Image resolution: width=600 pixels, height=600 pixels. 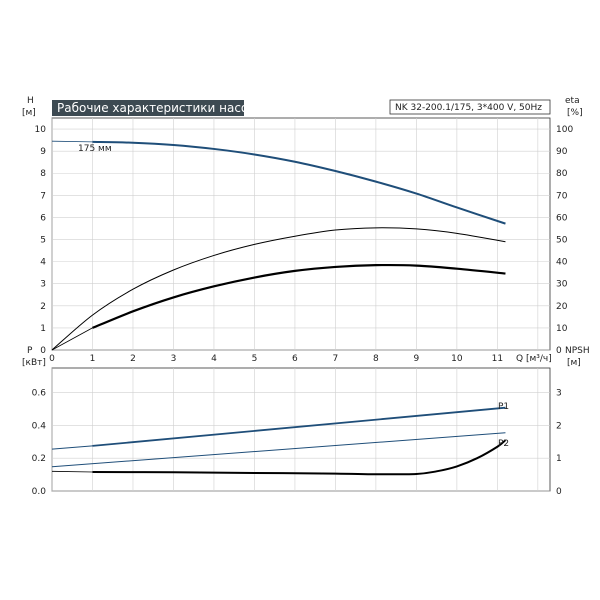 What do you see at coordinates (562, 152) in the screenshot?
I see `right-tick-label: 90` at bounding box center [562, 152].